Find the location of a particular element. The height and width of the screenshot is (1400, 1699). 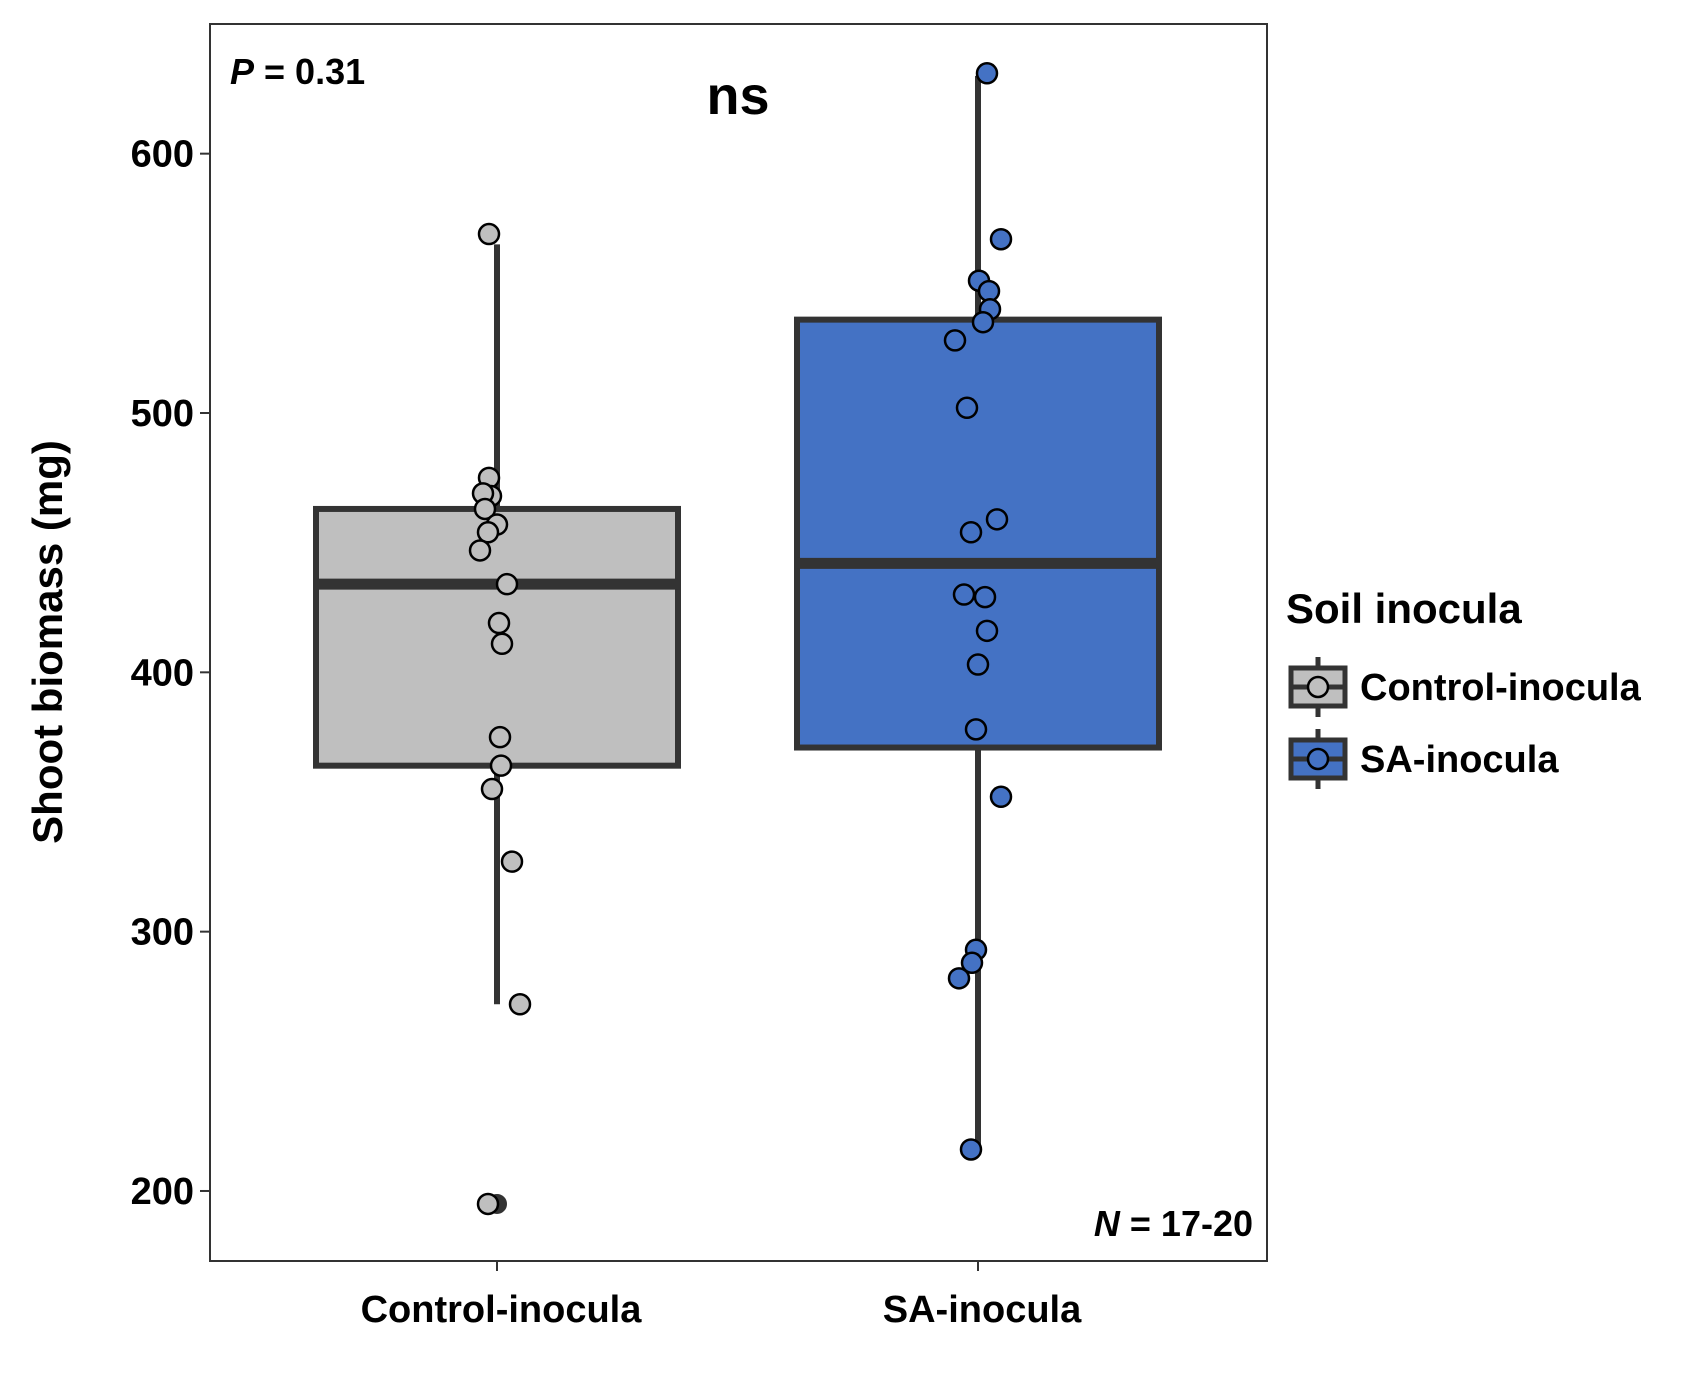

p-label: P is located at coordinates (242, 71).